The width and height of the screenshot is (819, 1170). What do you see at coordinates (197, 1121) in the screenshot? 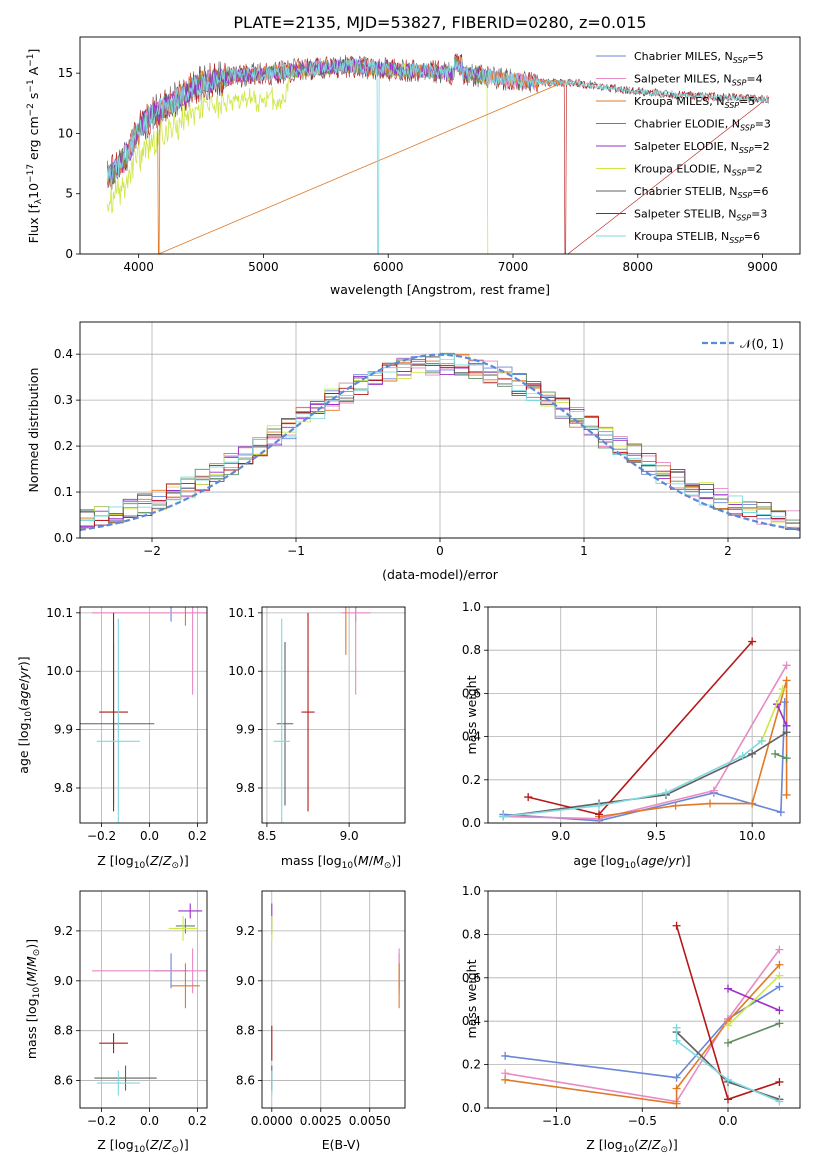
I see `mass_vs_Z-xtick-label: 0.2` at bounding box center [197, 1121].